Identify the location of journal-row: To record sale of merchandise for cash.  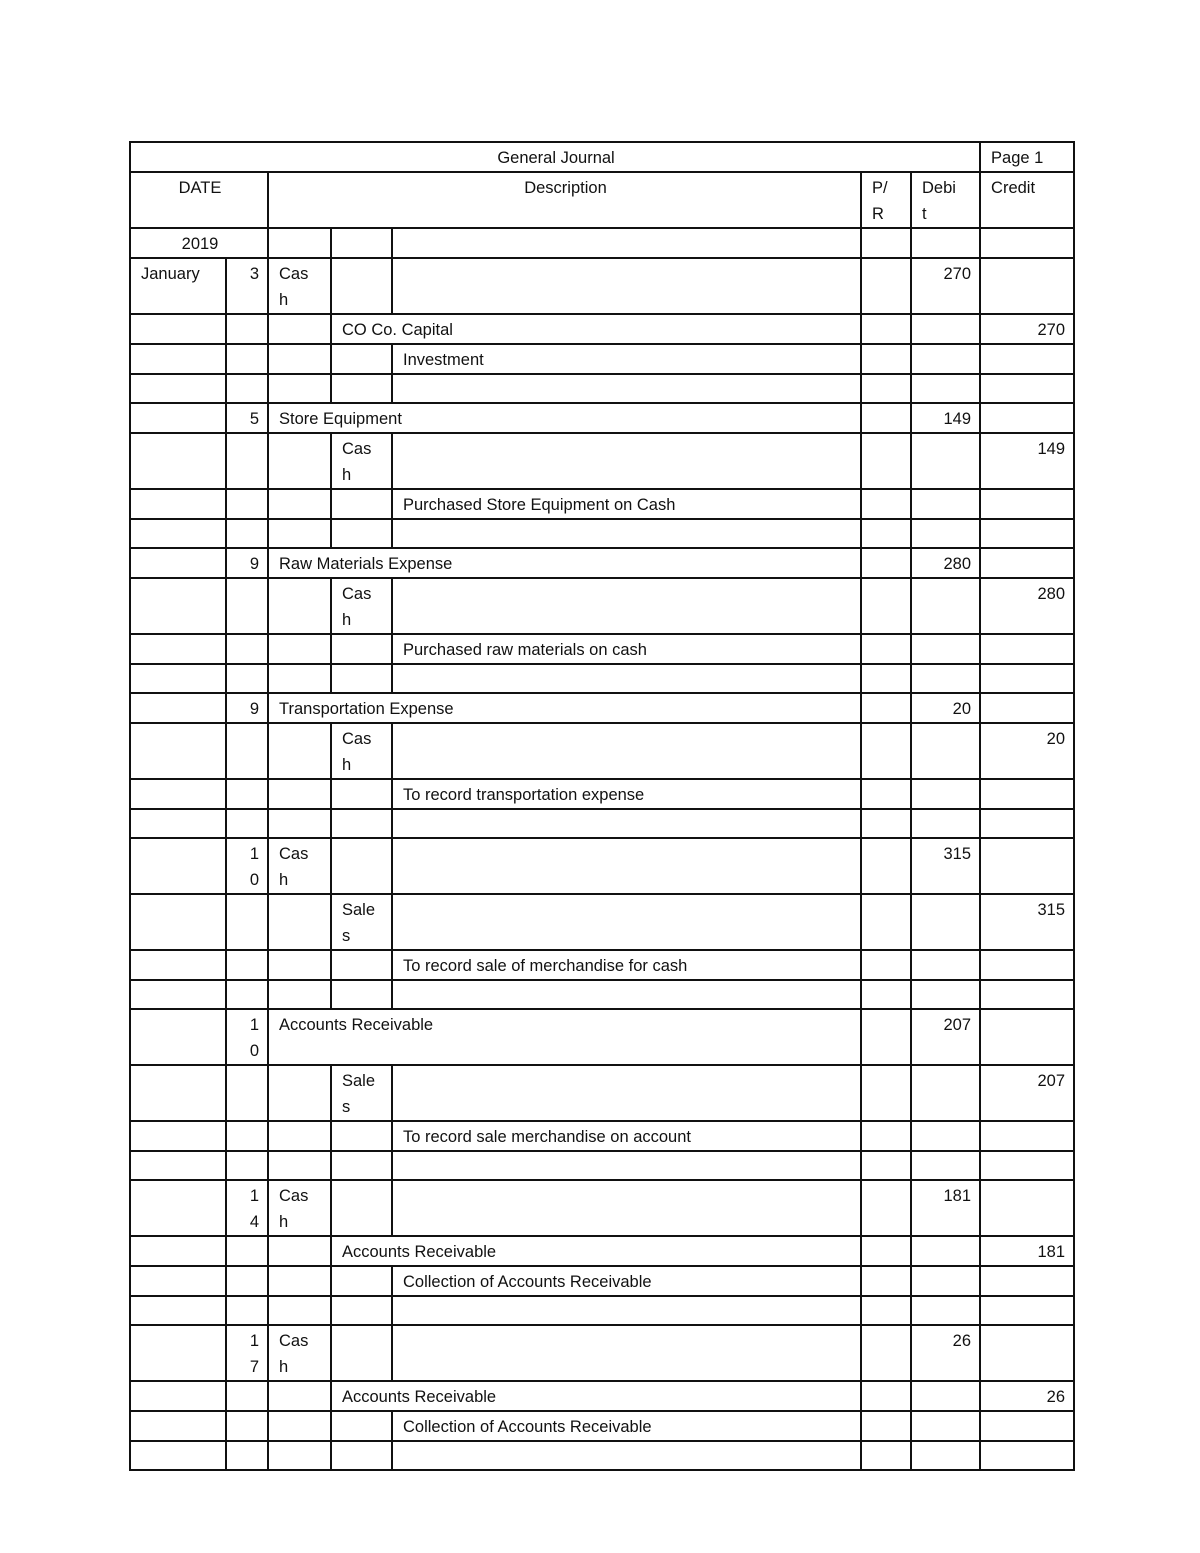
(602, 965).